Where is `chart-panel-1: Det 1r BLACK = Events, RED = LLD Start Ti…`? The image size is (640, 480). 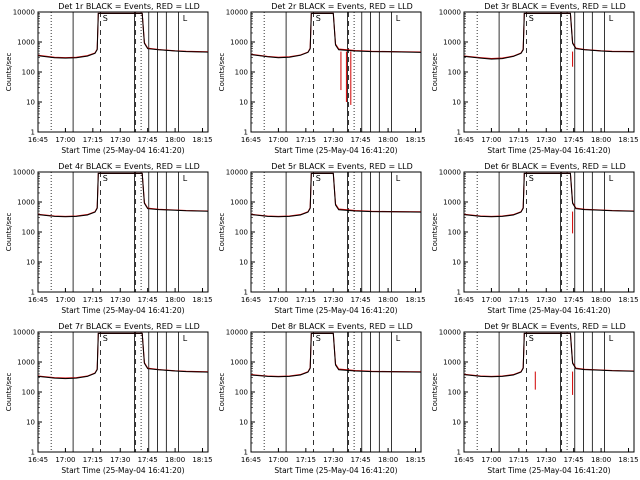
chart-panel-1: Det 1r BLACK = Events, RED = LLD Start Ti… is located at coordinates (109, 78).